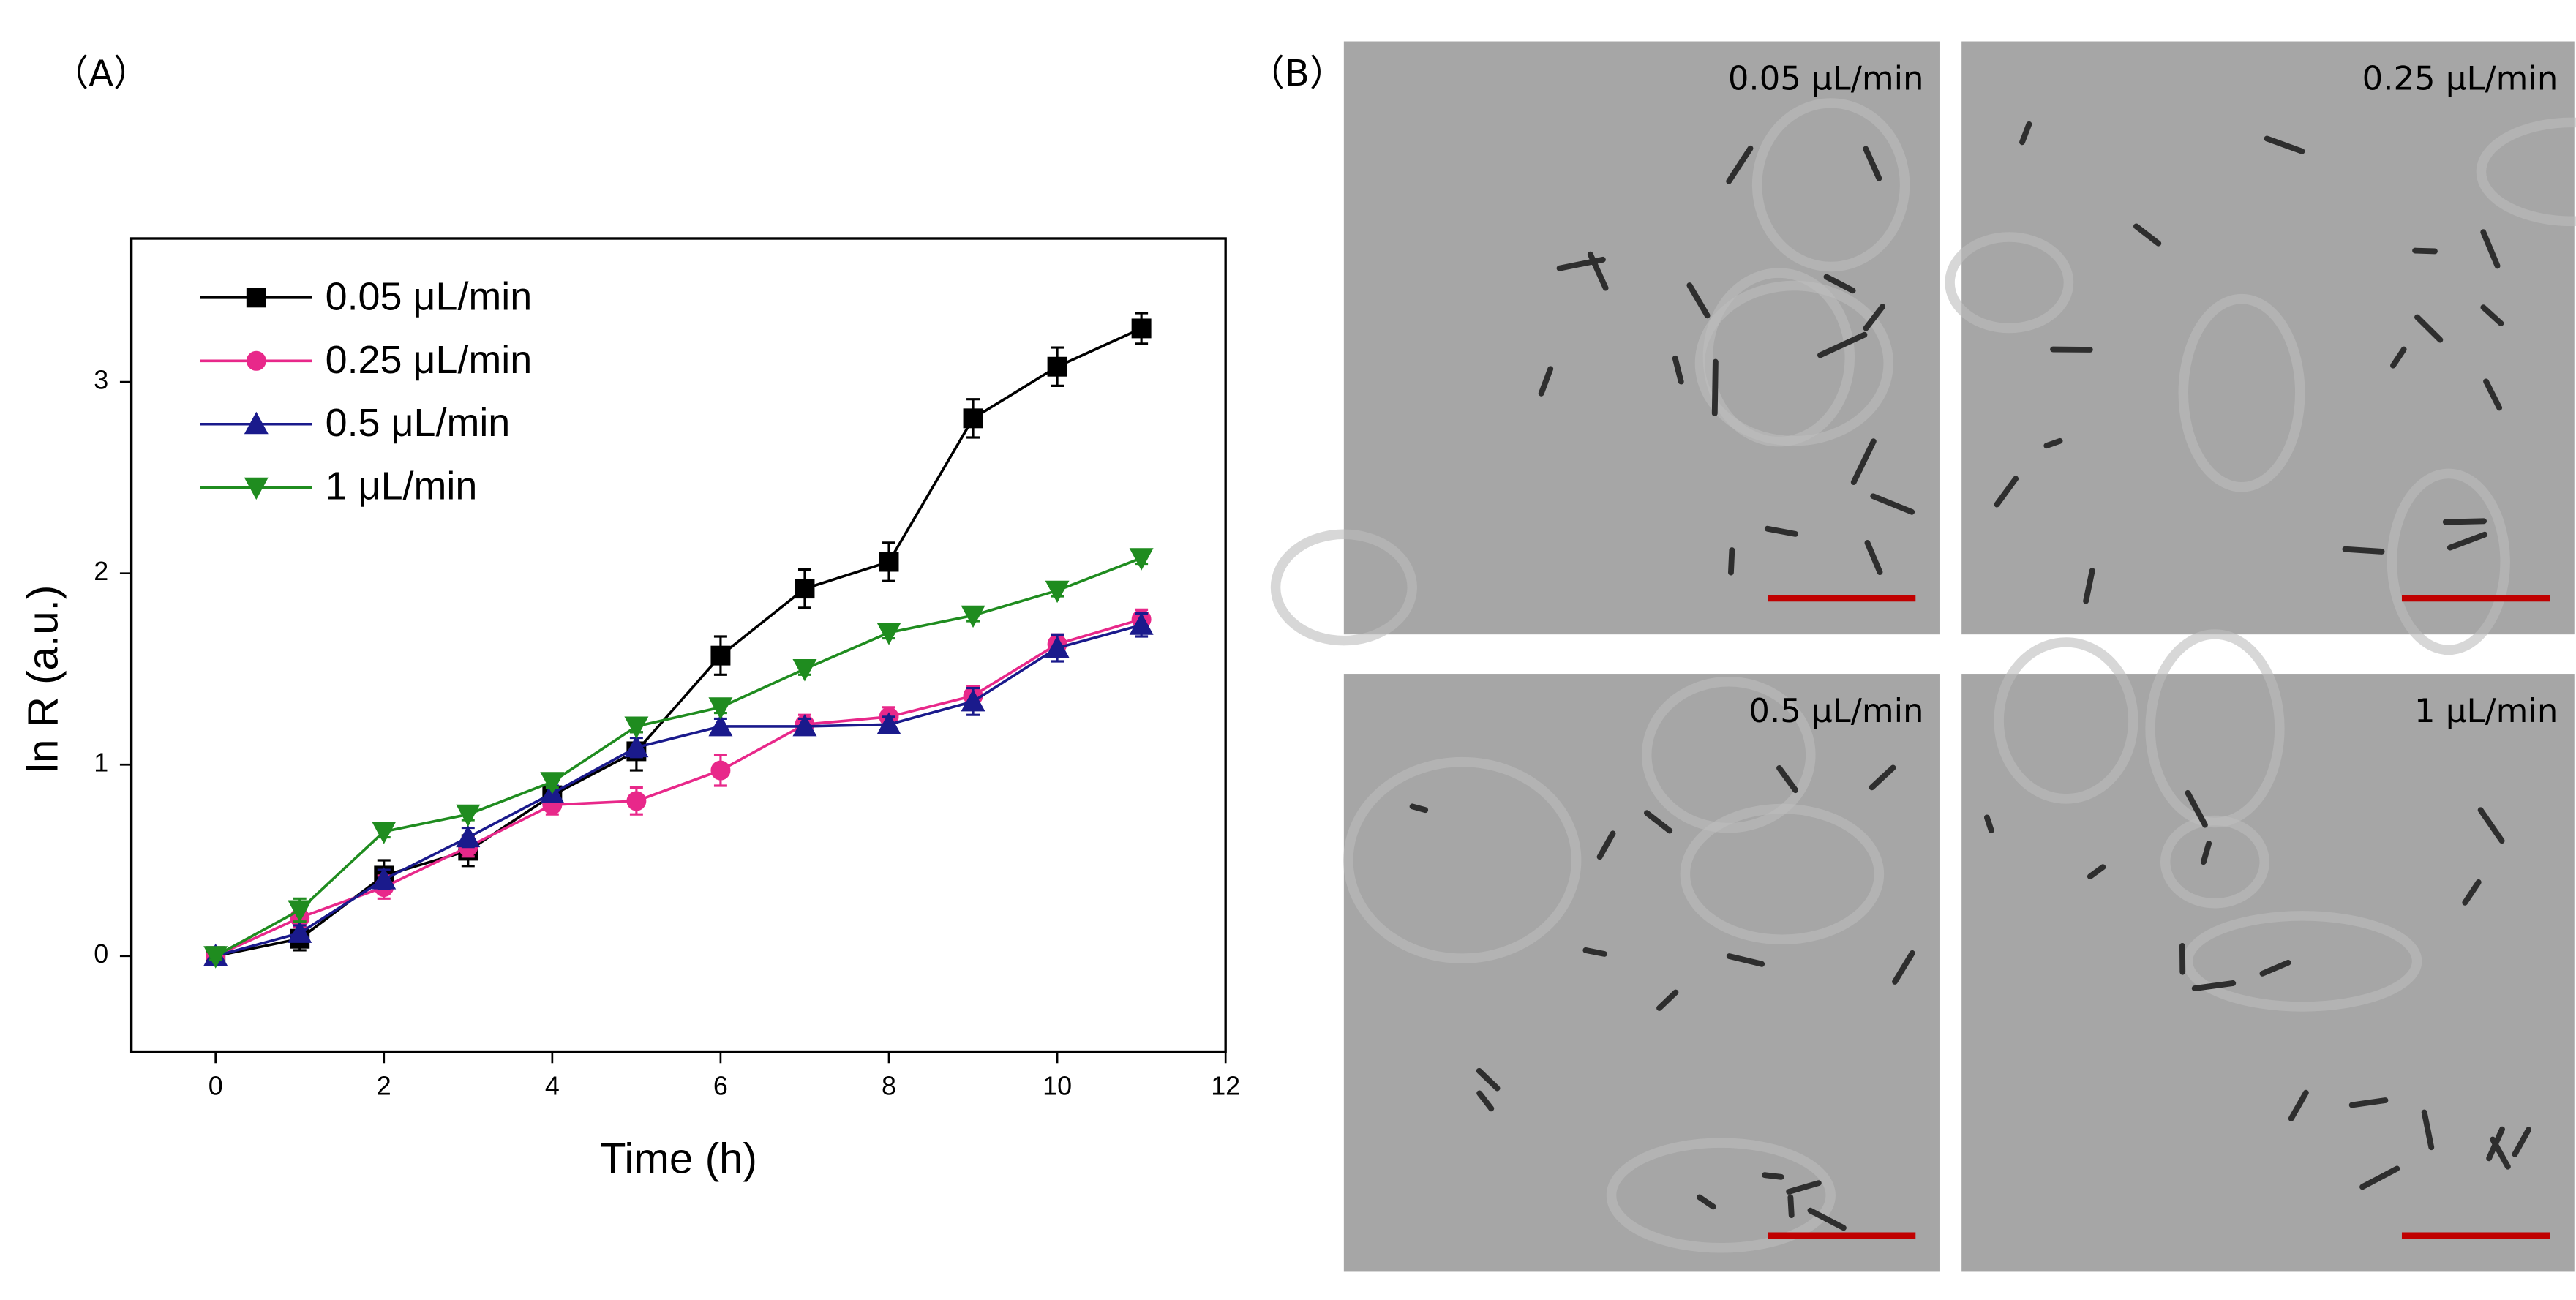 This screenshot has width=2576, height=1300. I want to click on x-tick-label: 12, so click(1225, 1085).